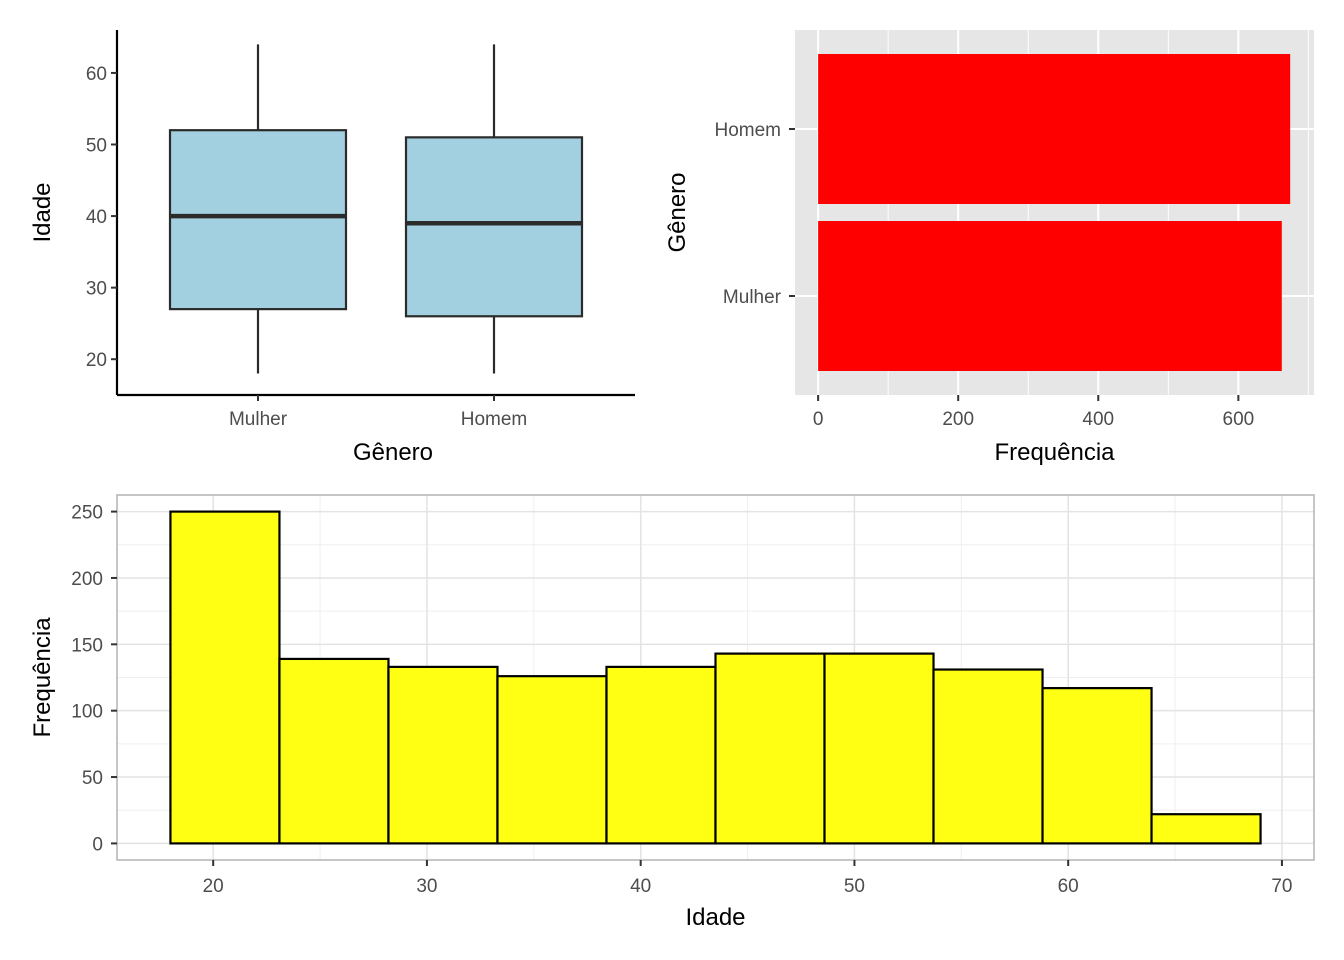 This screenshot has width=1344, height=960. What do you see at coordinates (958, 419) in the screenshot?
I see `x-tick-label: 200` at bounding box center [958, 419].